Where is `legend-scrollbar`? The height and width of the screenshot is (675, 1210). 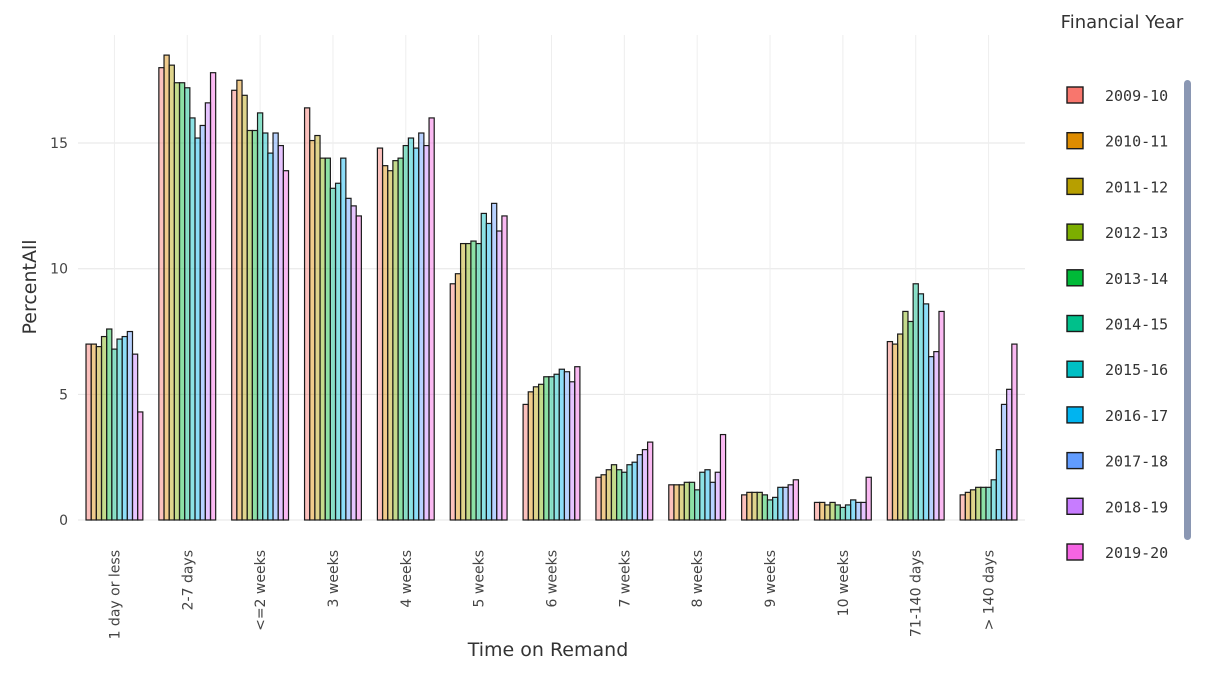 legend-scrollbar is located at coordinates (1187, 310).